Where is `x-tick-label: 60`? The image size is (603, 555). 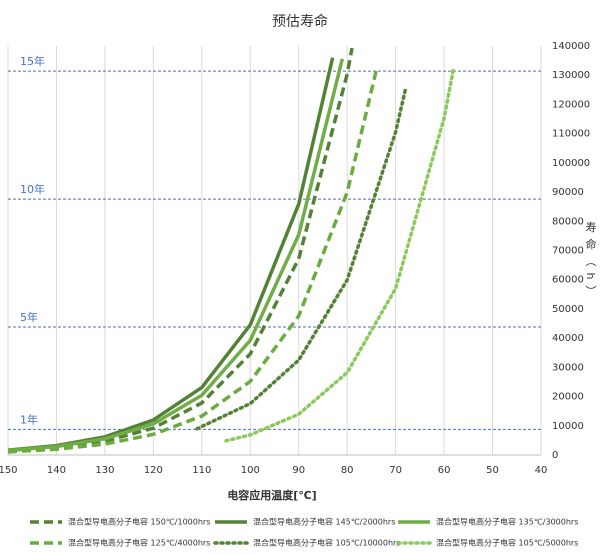
x-tick-label: 60 is located at coordinates (444, 470).